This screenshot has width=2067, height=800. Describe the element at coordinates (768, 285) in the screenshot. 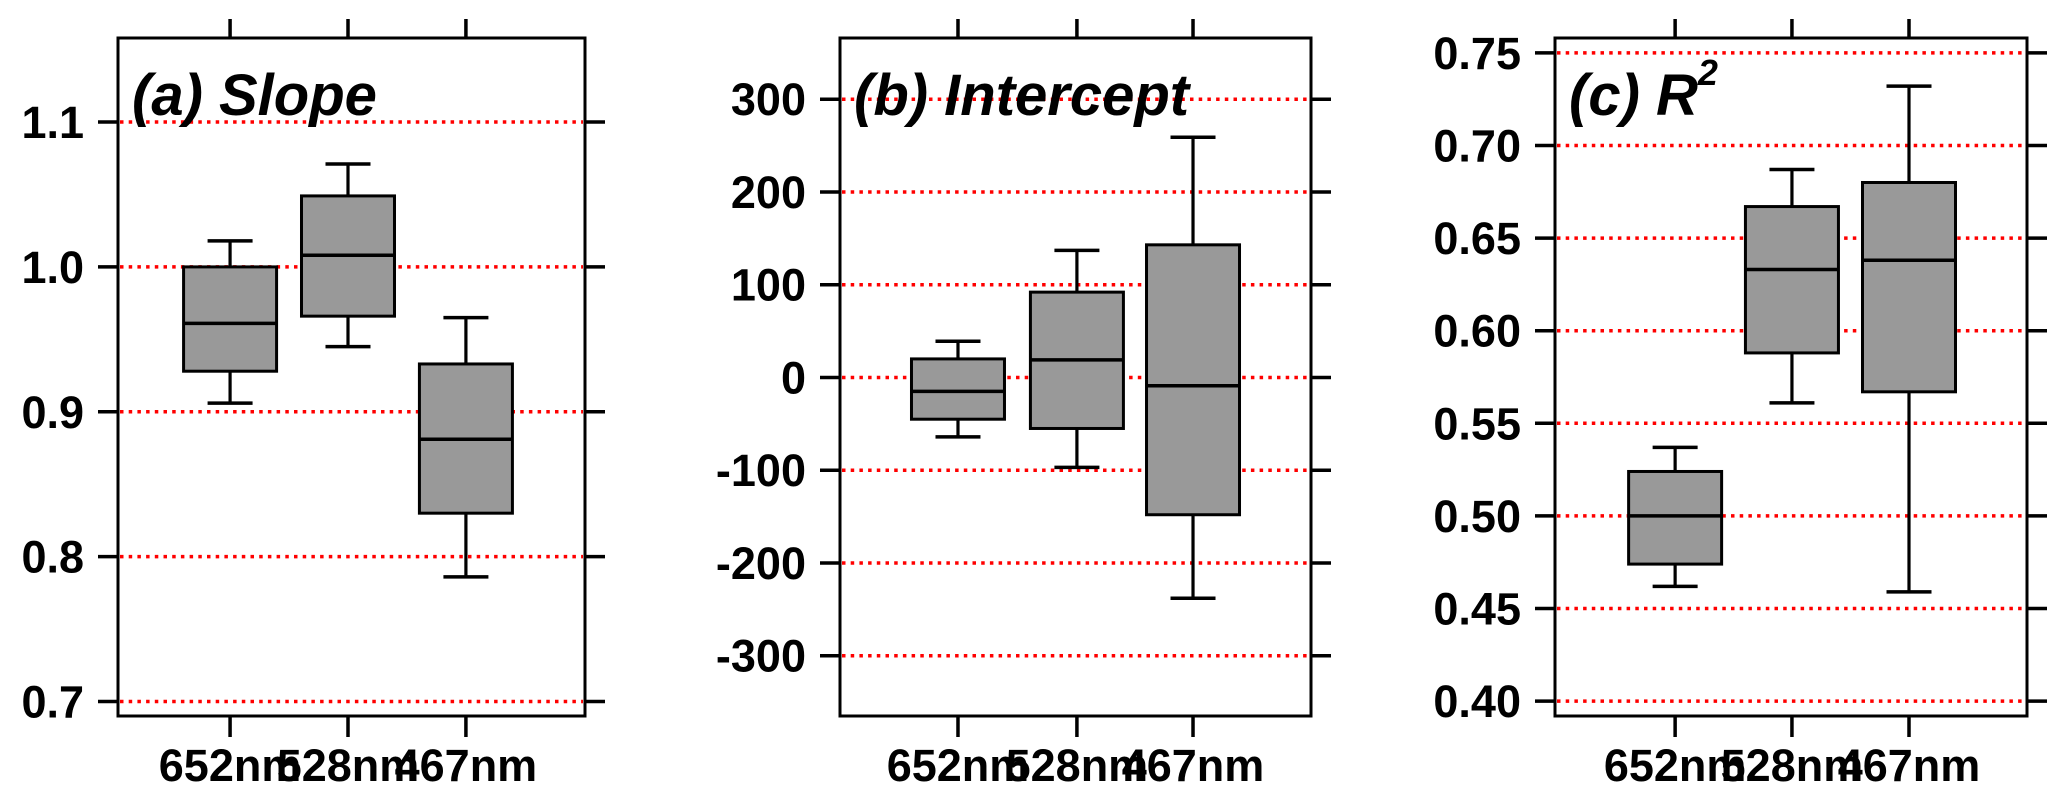

I see `y-tick-label: 100` at that location.